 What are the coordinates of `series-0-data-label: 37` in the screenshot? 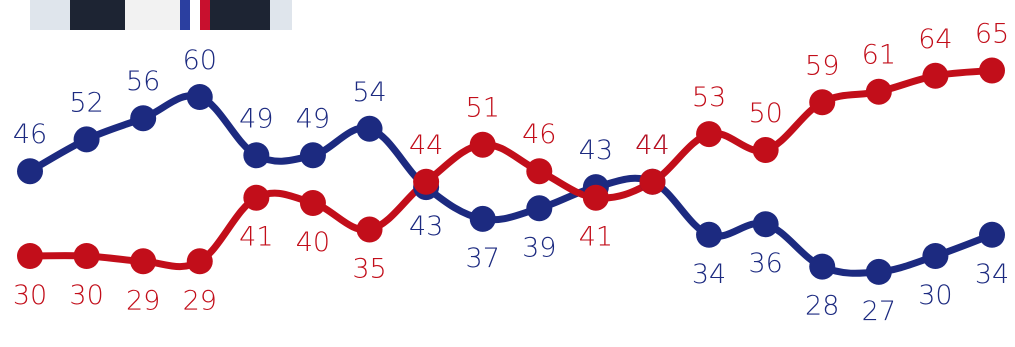 It's located at (483, 258).